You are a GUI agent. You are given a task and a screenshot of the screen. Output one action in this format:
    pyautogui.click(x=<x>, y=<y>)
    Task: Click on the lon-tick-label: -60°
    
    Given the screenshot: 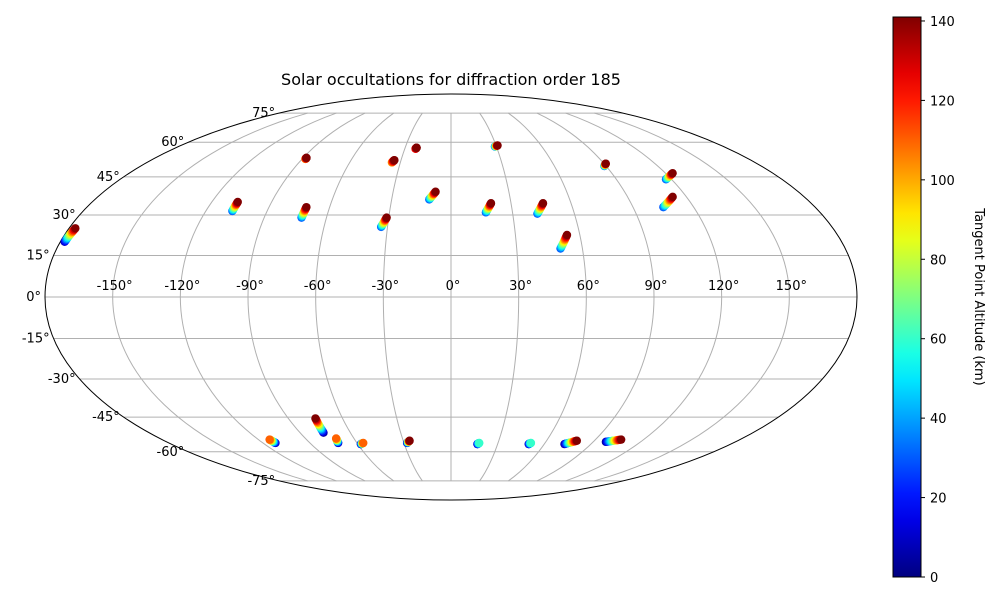 What is the action you would take?
    pyautogui.click(x=318, y=286)
    